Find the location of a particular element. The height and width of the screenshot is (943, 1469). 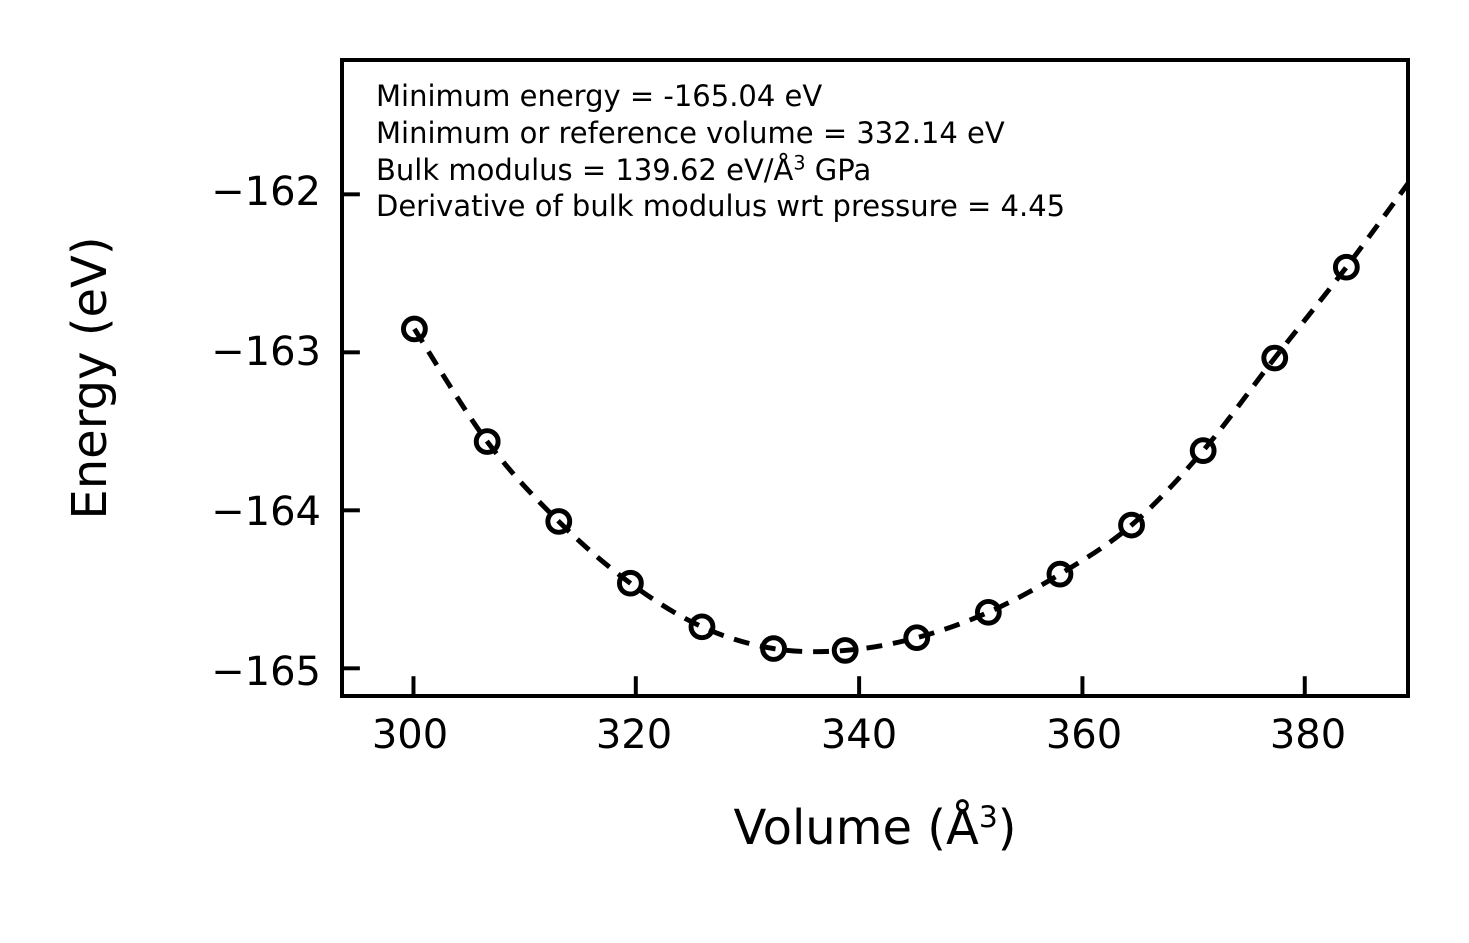

y-tick-label-162: −162 is located at coordinates (266, 192).